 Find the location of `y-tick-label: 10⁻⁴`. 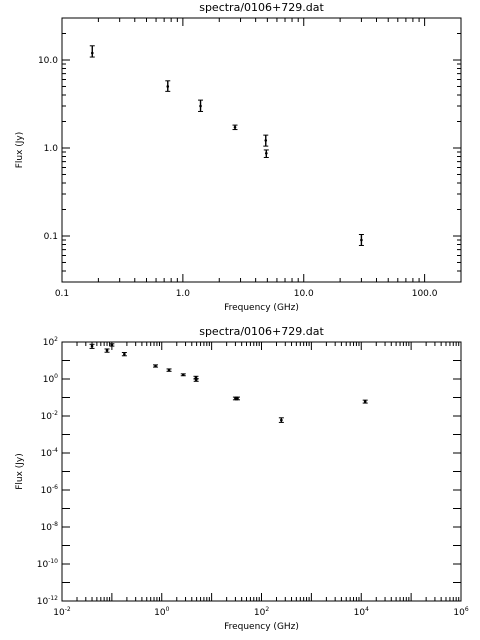

y-tick-label: 10⁻⁴ is located at coordinates (50, 453).